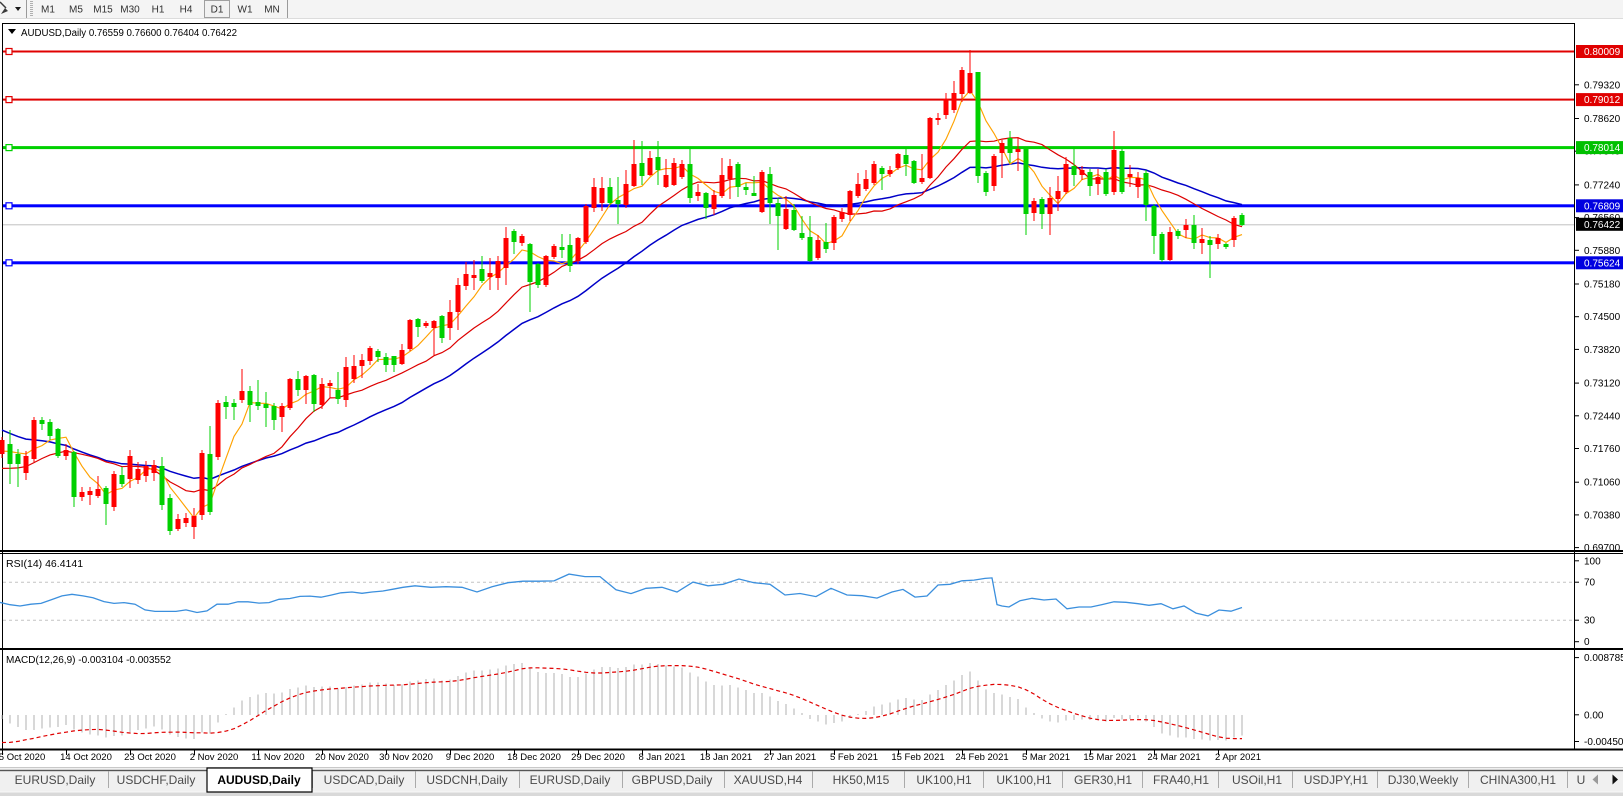  I want to click on svg-text: 0.77240, so click(1602, 185).